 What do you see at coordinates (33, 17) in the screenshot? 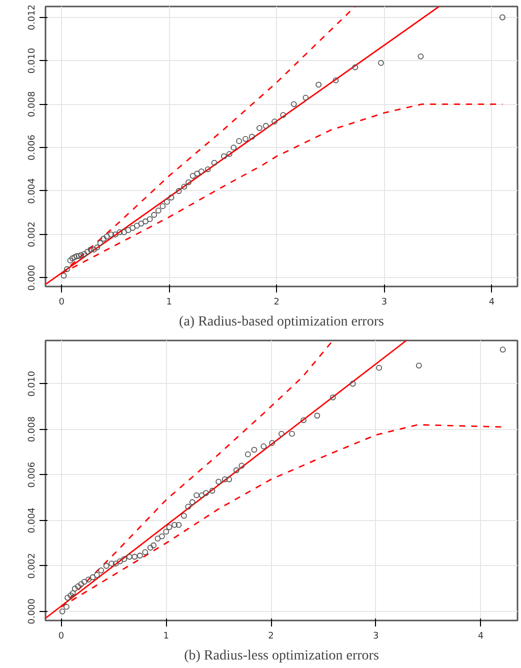
I see `y-tick-label: 0.012` at bounding box center [33, 17].